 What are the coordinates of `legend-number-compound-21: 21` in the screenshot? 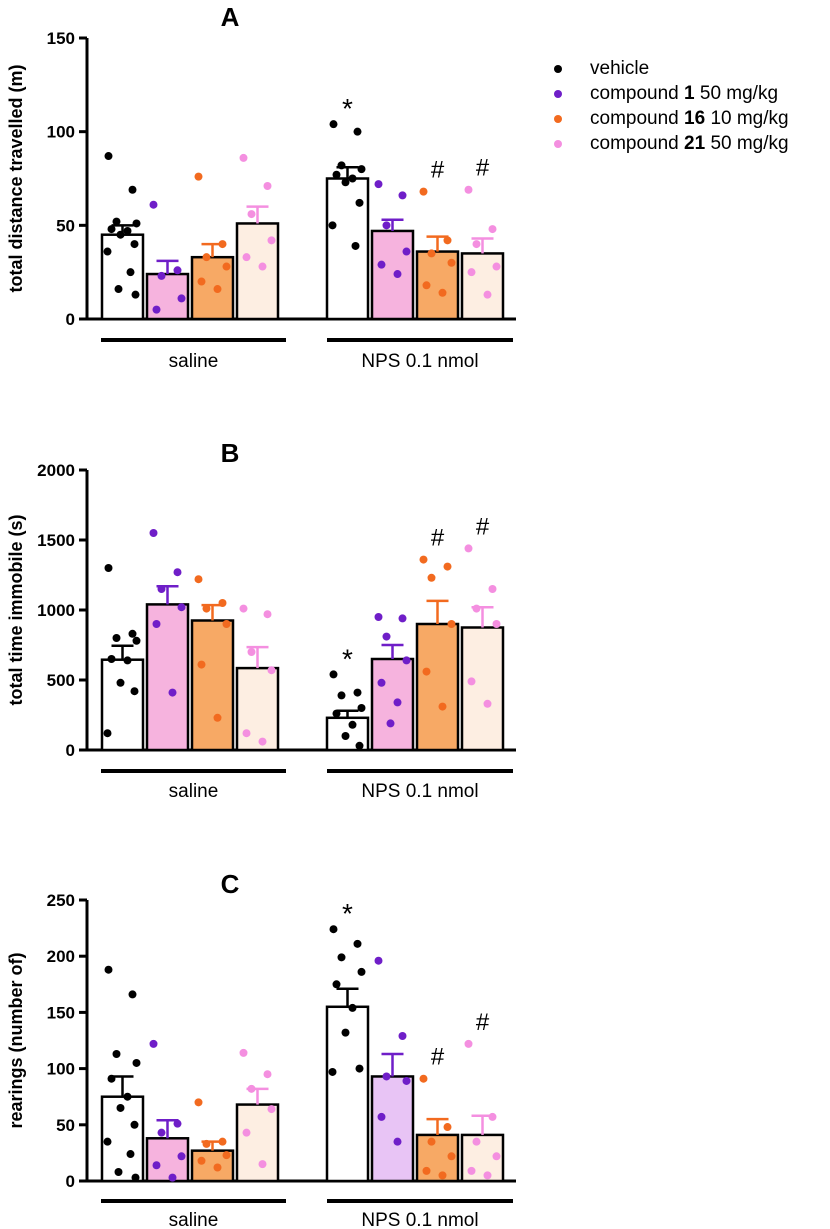 It's located at (695, 143).